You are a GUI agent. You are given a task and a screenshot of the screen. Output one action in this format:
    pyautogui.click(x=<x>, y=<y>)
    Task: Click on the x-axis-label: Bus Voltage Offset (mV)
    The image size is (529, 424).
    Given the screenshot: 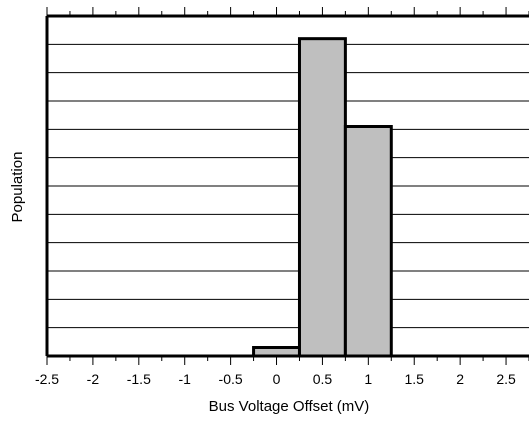 What is the action you would take?
    pyautogui.click(x=289, y=406)
    